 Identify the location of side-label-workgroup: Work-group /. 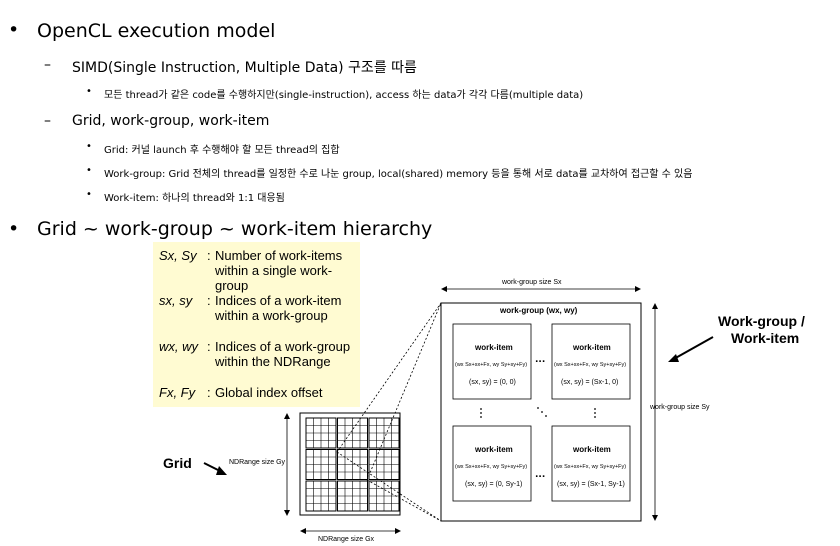
(761, 321).